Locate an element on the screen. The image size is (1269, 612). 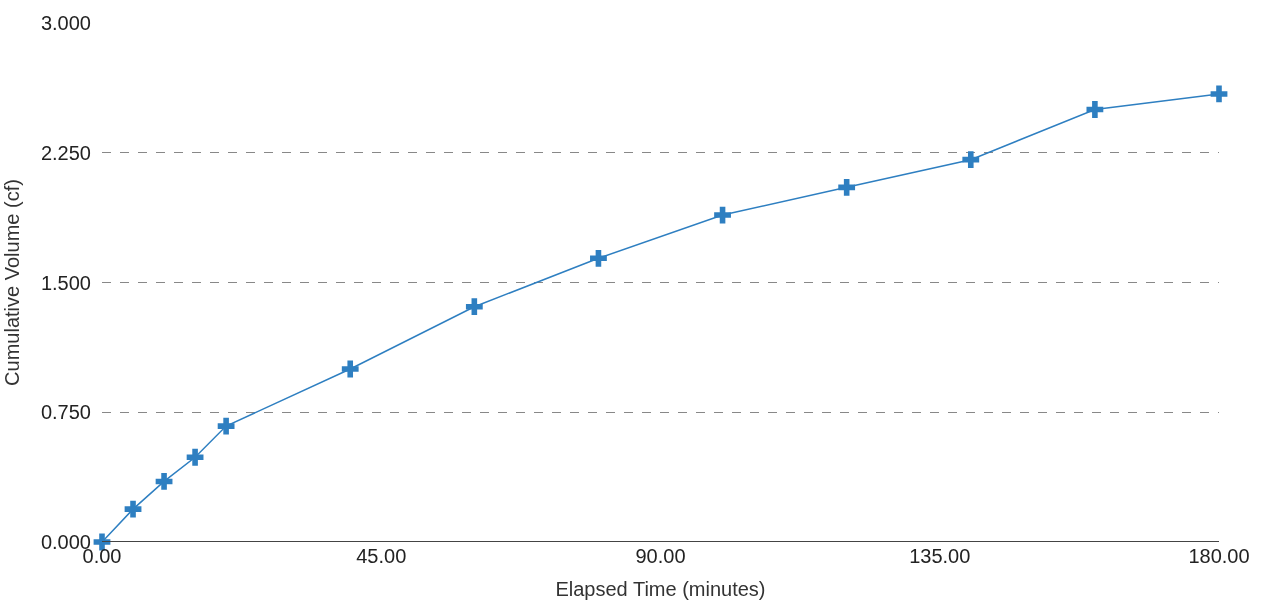
y-tick-label: 2.250 is located at coordinates (65, 152).